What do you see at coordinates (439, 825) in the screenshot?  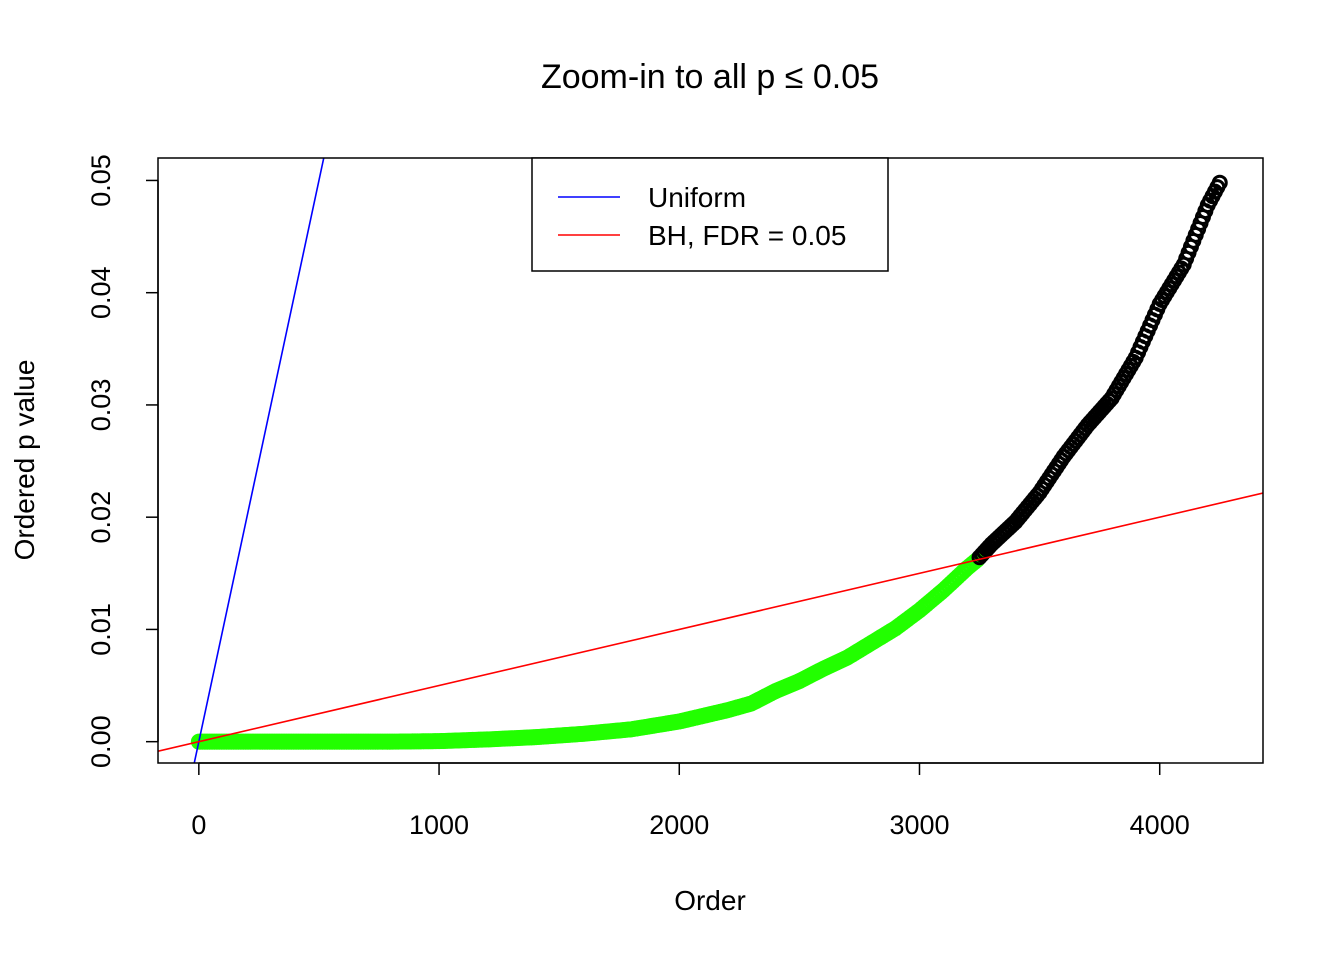 I see `x-tick-label: 1000` at bounding box center [439, 825].